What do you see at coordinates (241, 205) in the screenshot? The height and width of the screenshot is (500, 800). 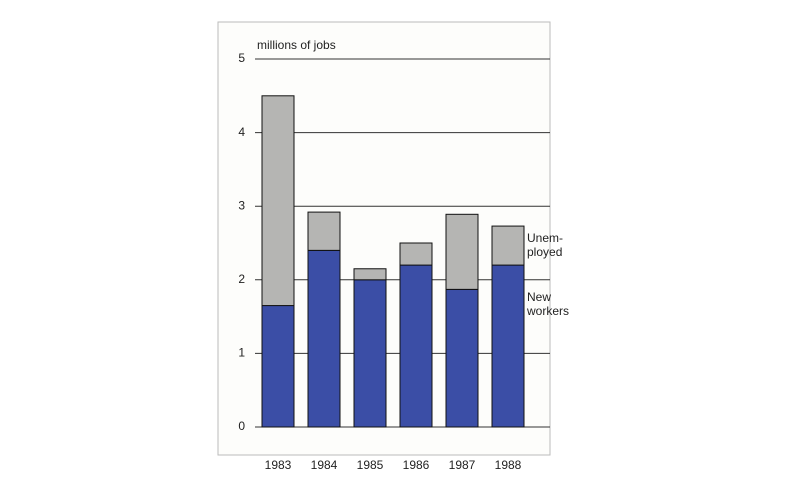 I see `y-tick-label: 3` at bounding box center [241, 205].